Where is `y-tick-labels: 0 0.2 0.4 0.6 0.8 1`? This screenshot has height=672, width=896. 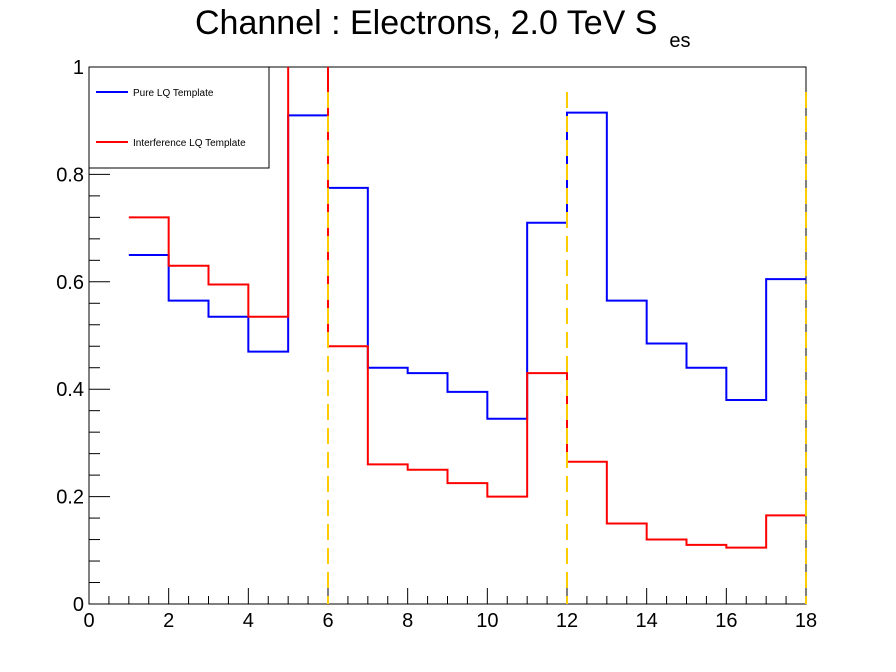 y-tick-labels: 0 0.2 0.4 0.6 0.8 1 is located at coordinates (70, 336).